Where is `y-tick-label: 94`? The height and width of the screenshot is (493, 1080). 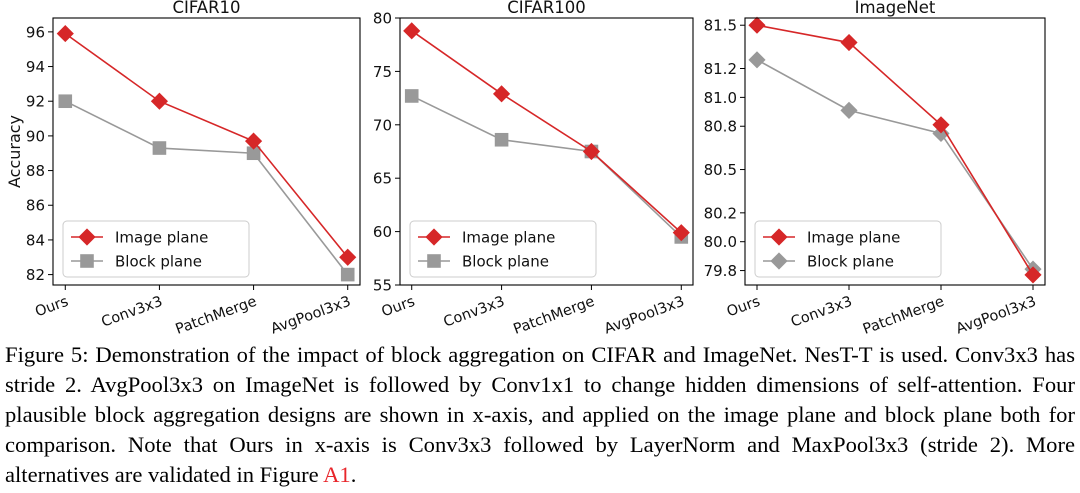 y-tick-label: 94 is located at coordinates (35, 67).